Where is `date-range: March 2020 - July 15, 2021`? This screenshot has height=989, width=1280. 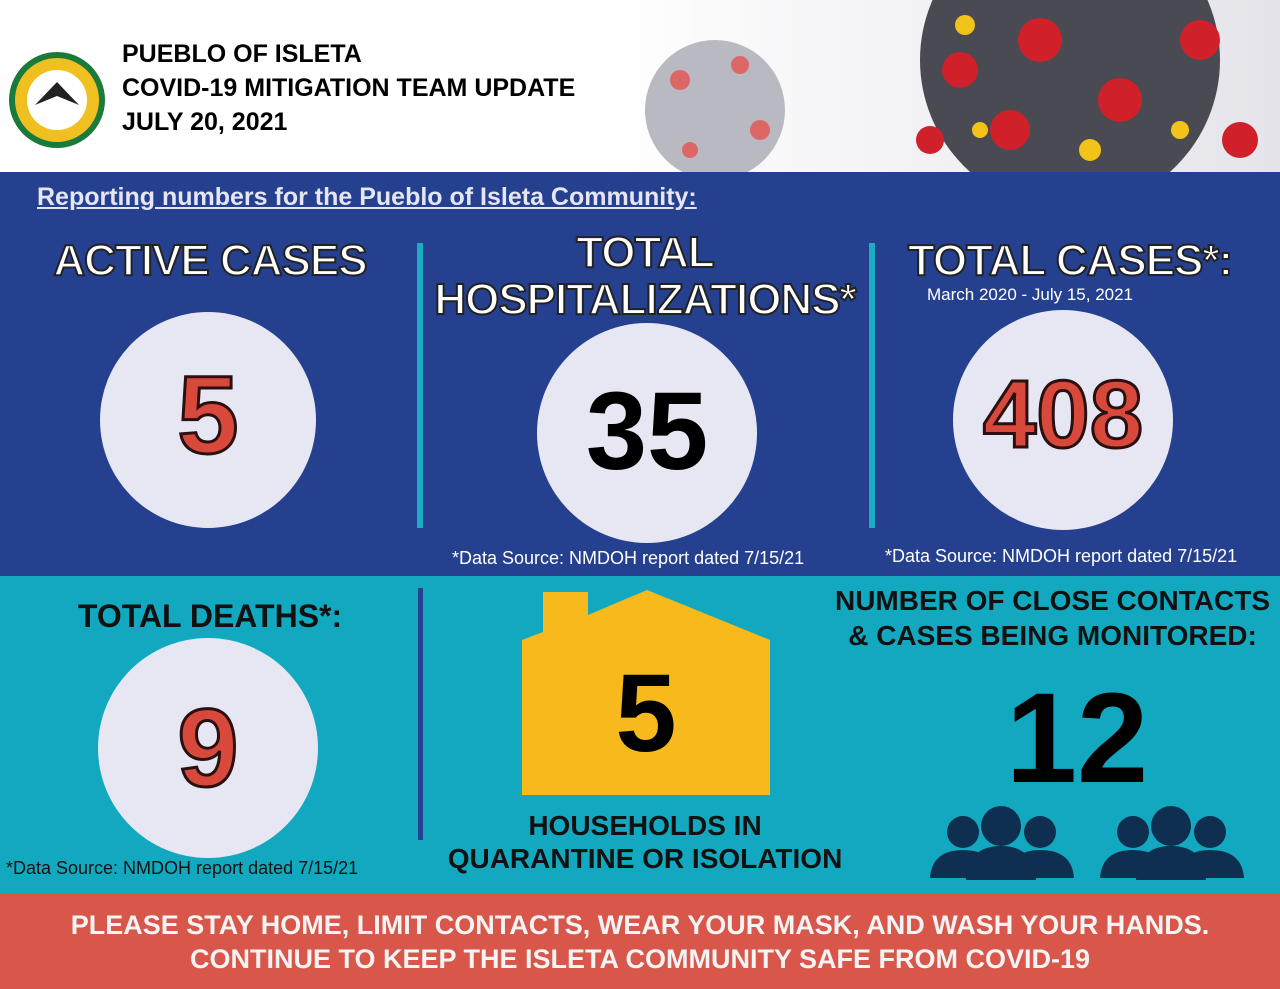
date-range: March 2020 - July 15, 2021 is located at coordinates (1030, 294).